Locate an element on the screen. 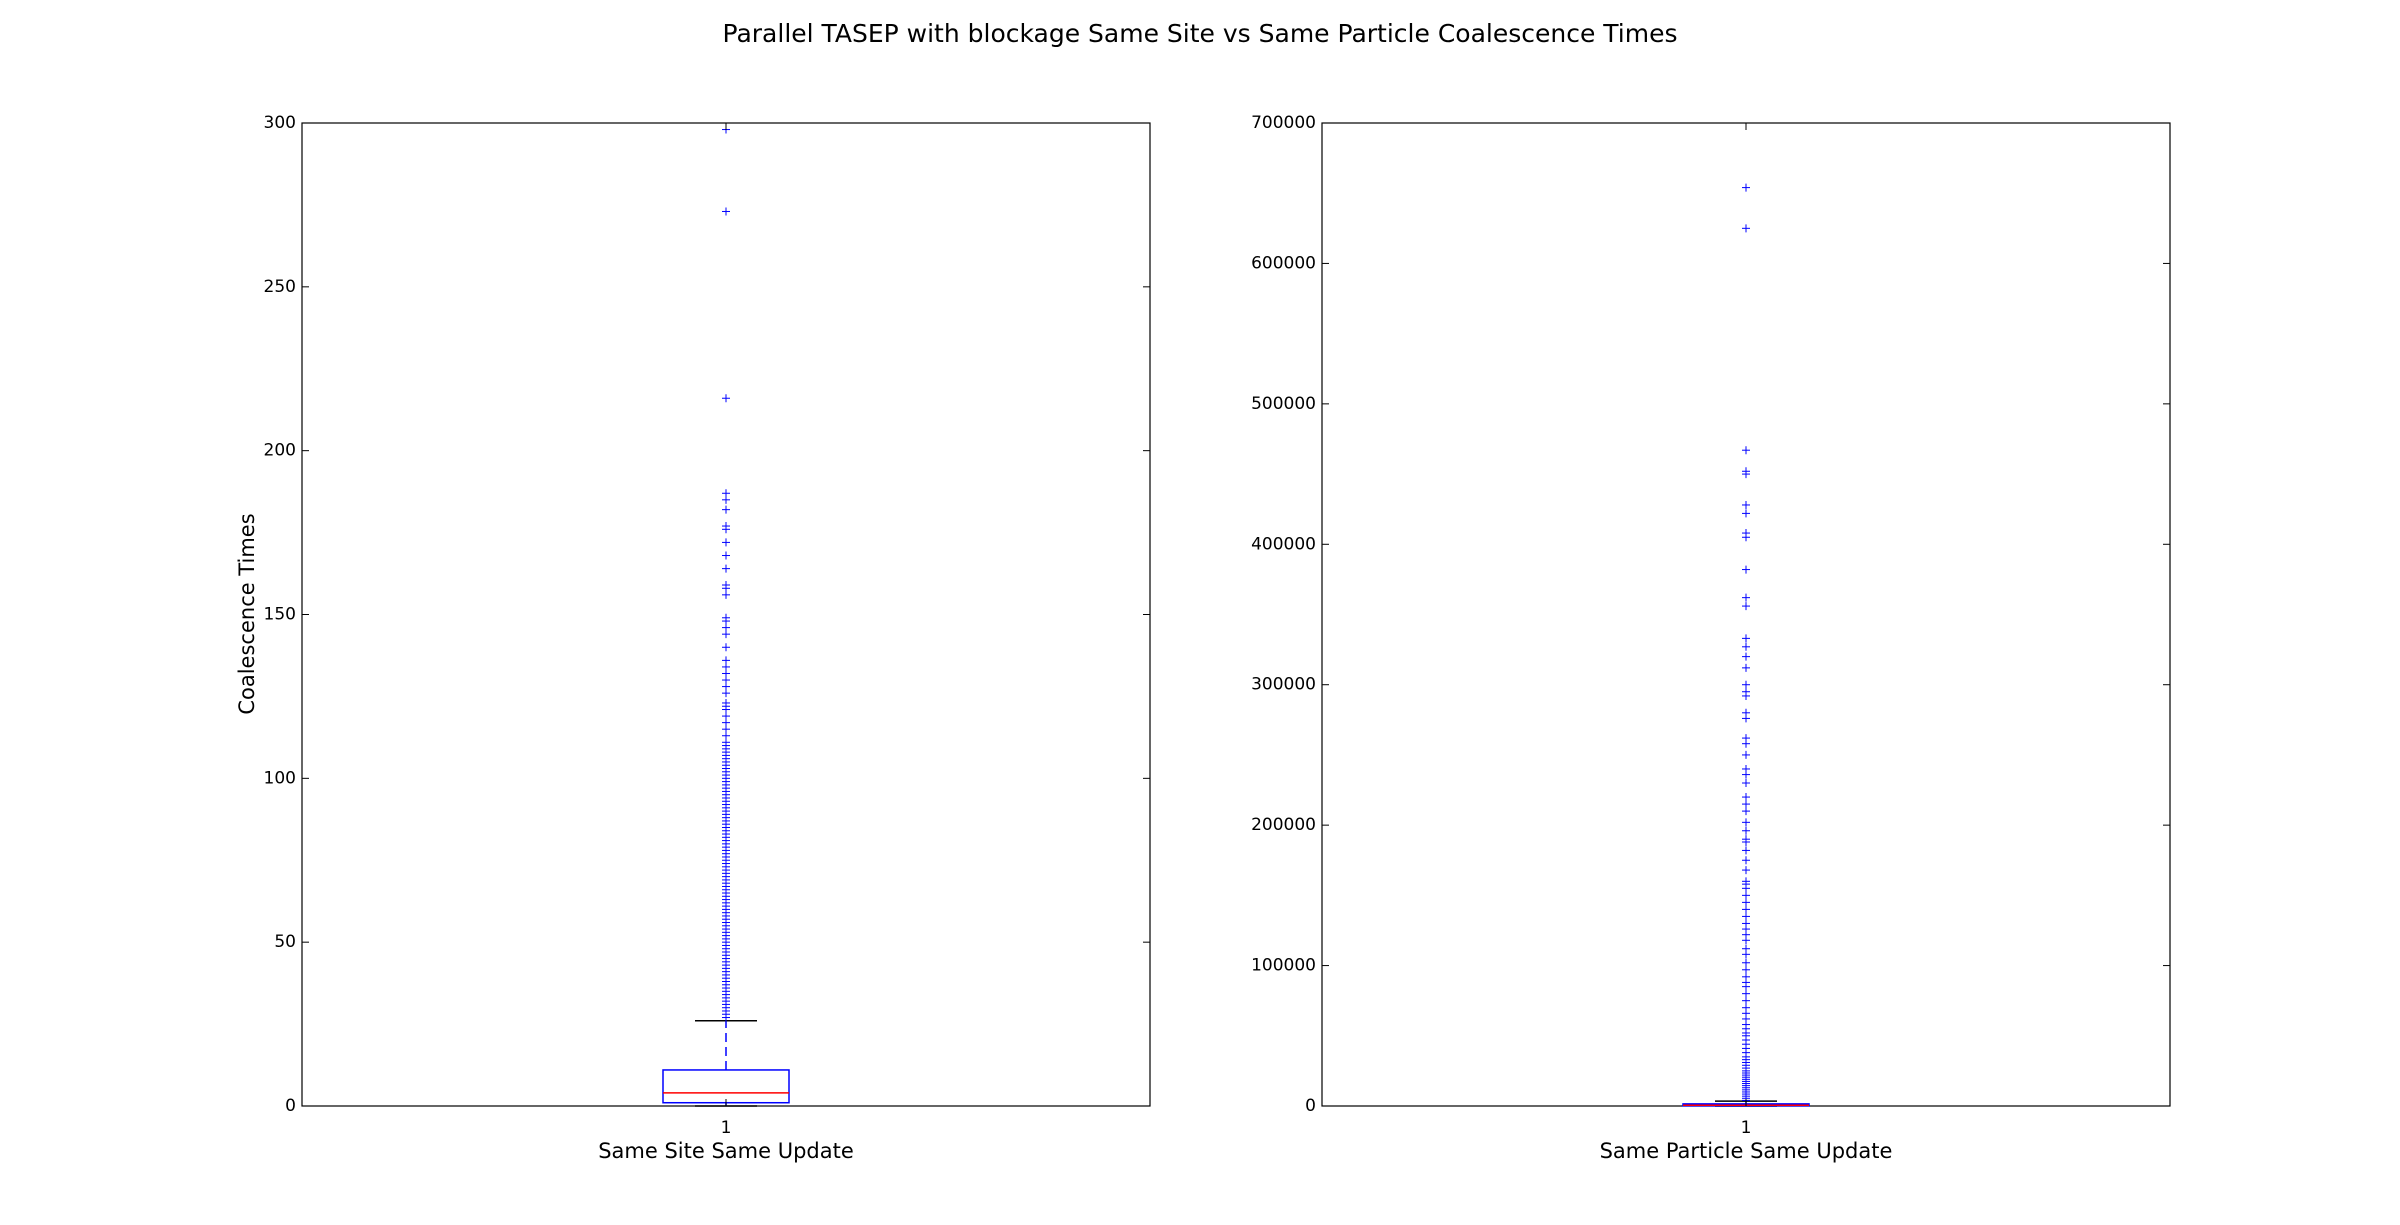  right-y-tick-label: 100000 is located at coordinates (1283, 966).